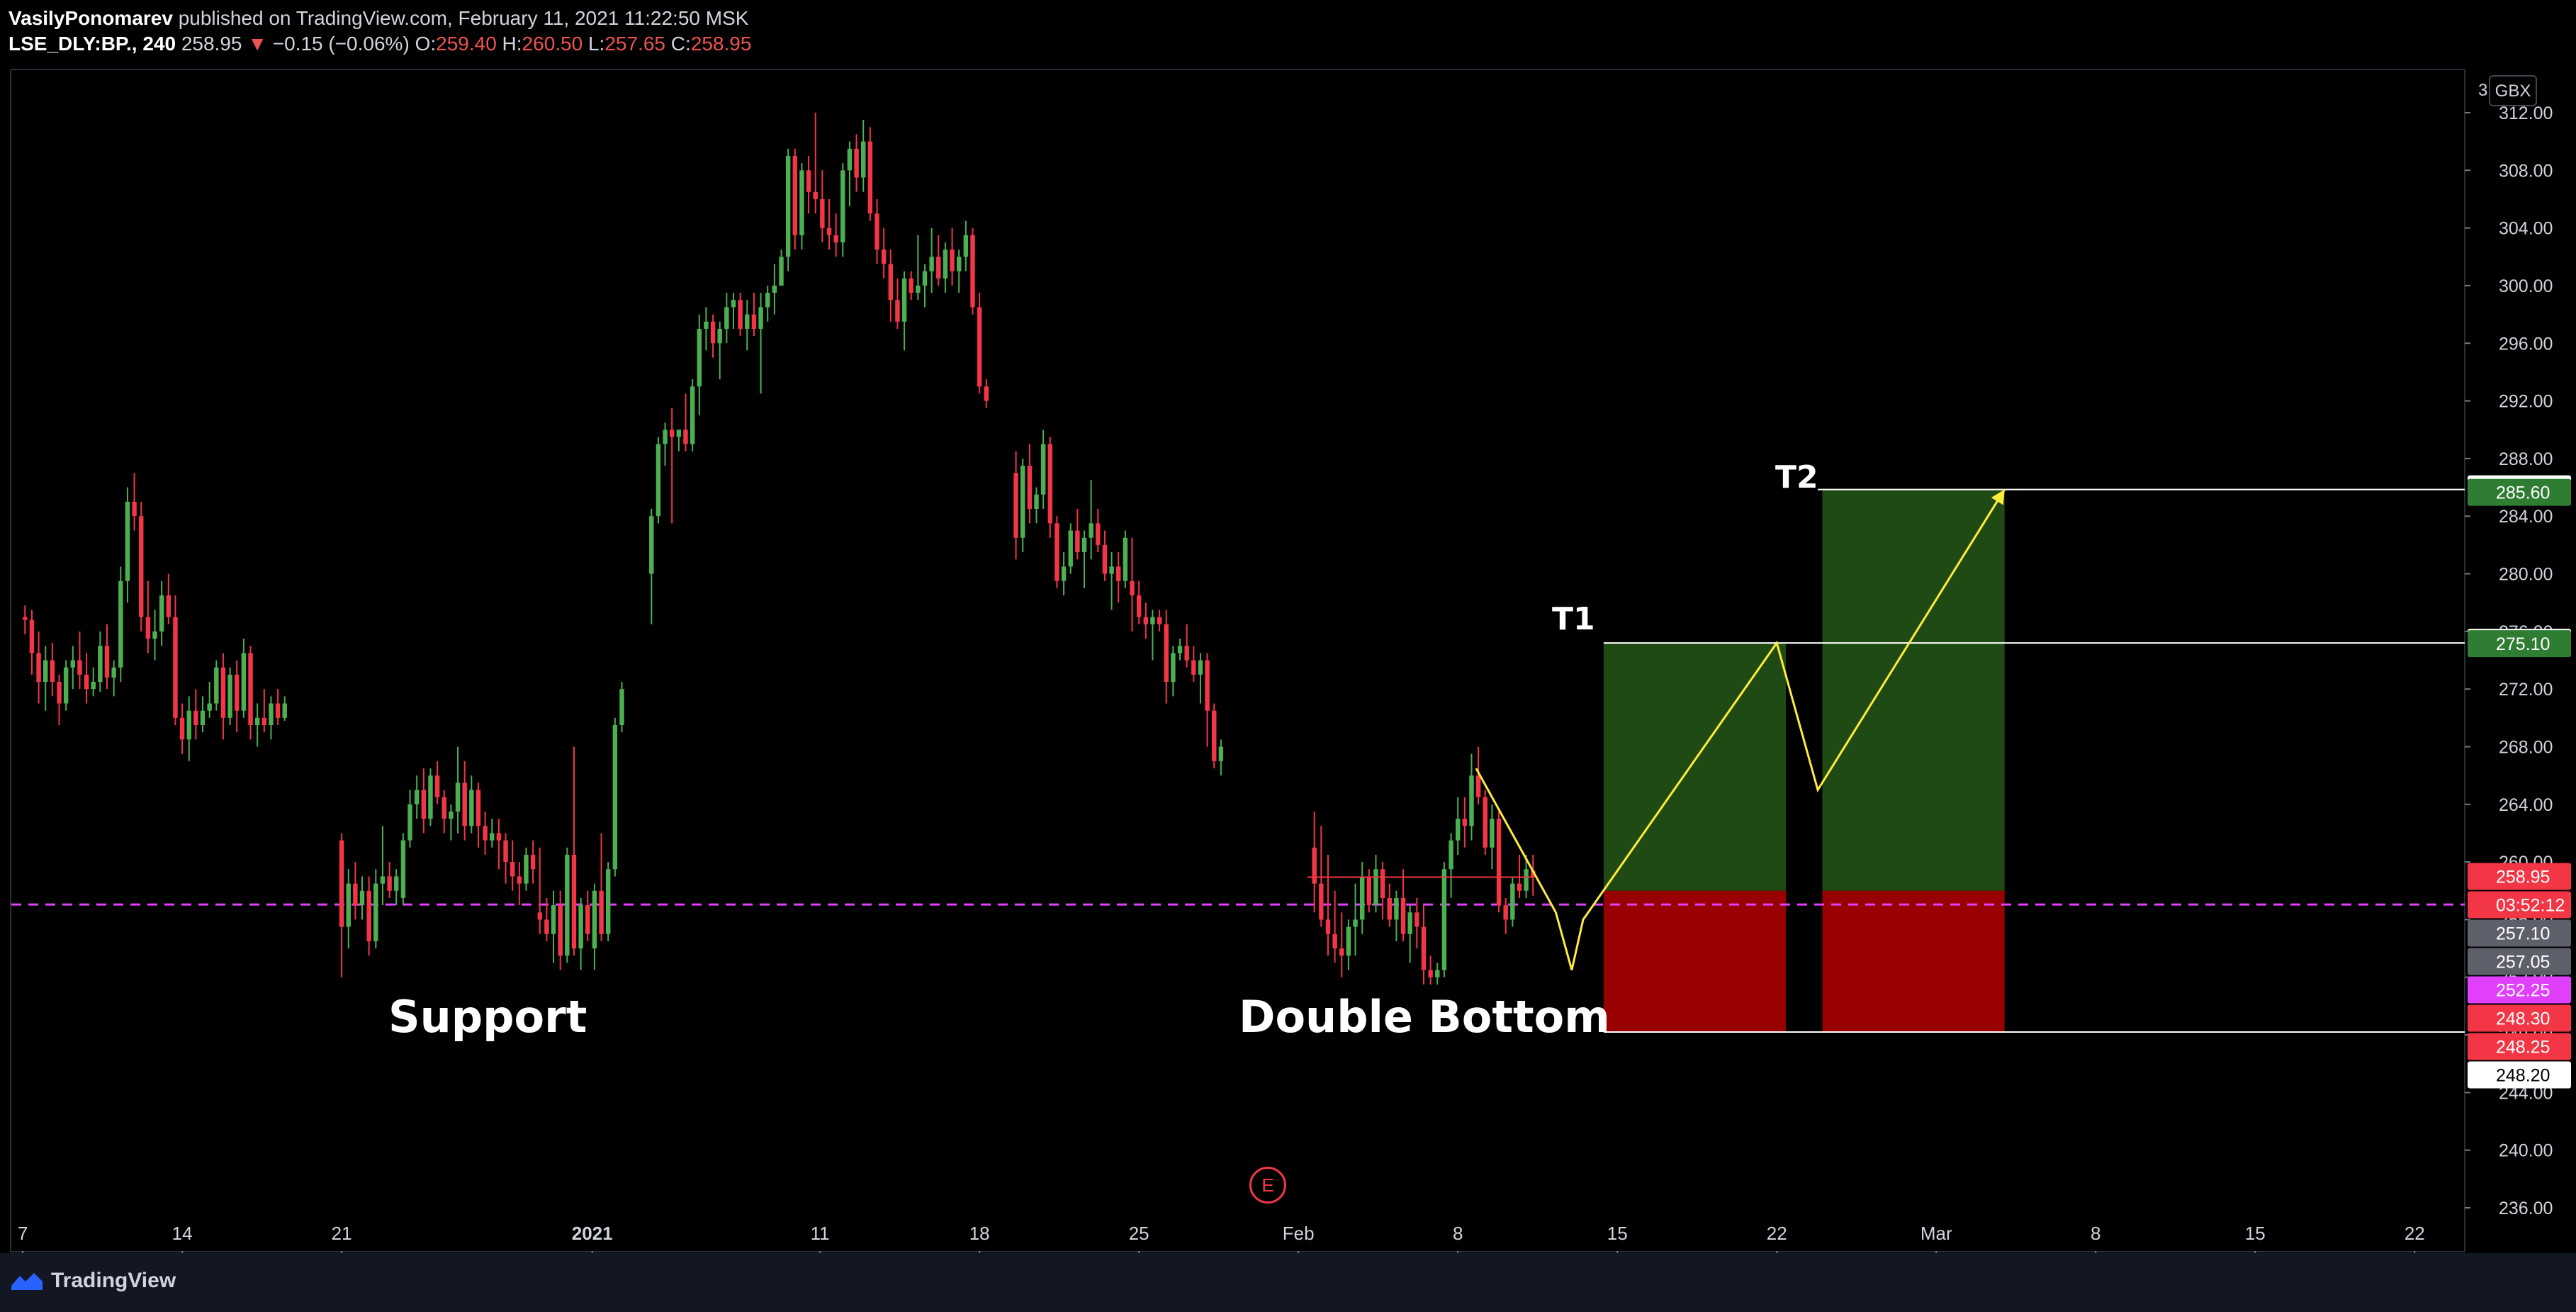 This screenshot has height=1312, width=2576. I want to click on currency-unit-button: GBX, so click(2513, 90).